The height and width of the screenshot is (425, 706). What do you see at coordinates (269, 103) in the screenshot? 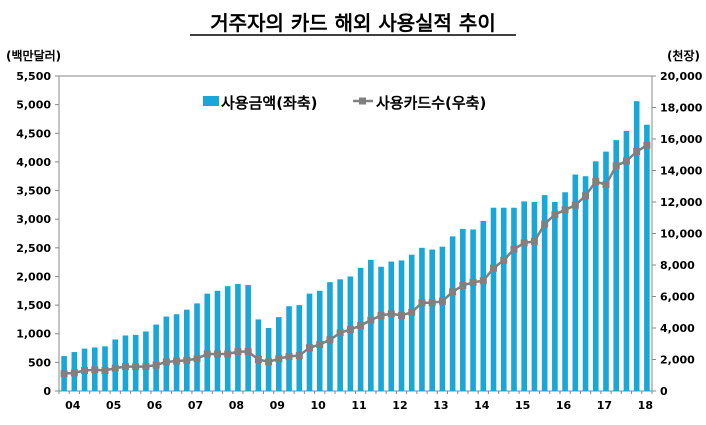
I see `legend-label-bar: 사용금액(좌축)` at bounding box center [269, 103].